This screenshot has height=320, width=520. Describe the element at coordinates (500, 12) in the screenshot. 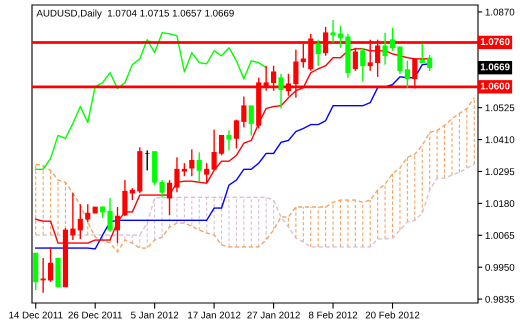

I see `y-tick-label: 1.0870` at that location.